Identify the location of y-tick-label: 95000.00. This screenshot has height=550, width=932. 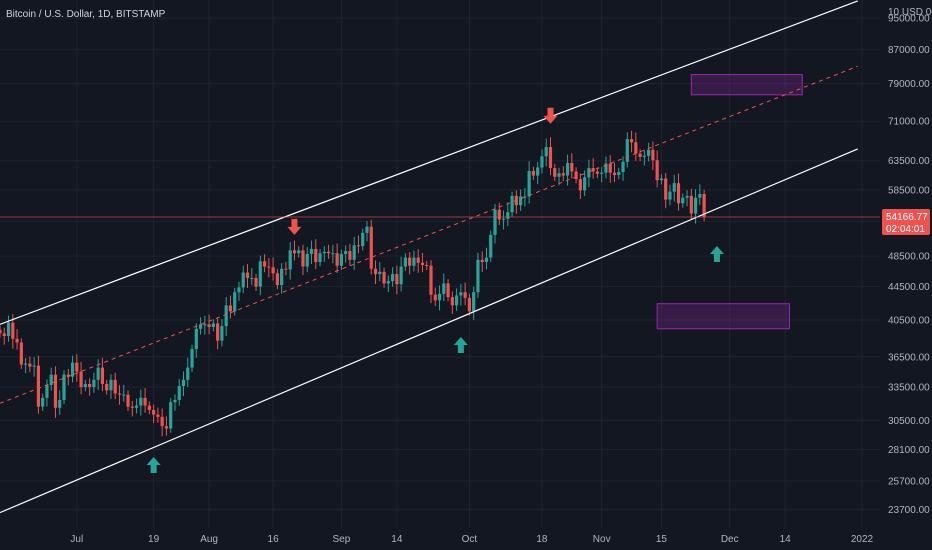
(909, 19).